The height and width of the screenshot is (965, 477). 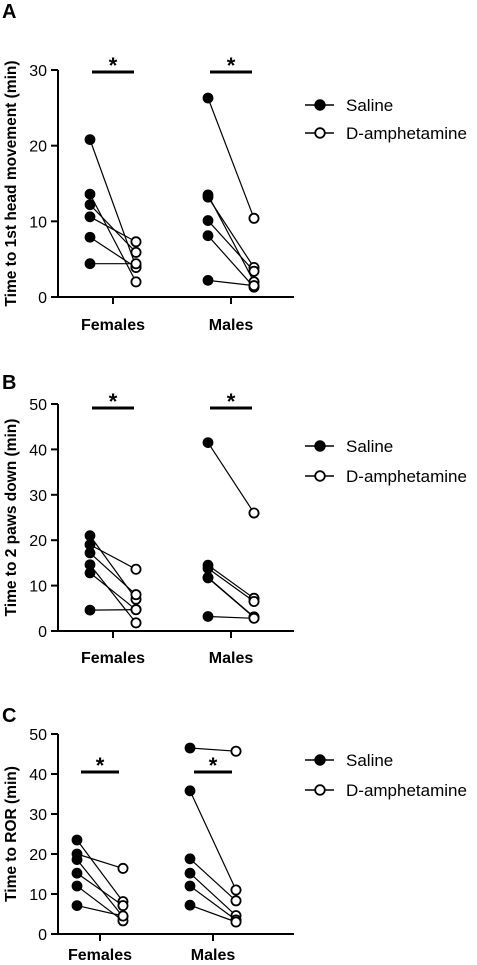 What do you see at coordinates (11, 834) in the screenshot?
I see `y-axis-label: Time to ROR (min)` at bounding box center [11, 834].